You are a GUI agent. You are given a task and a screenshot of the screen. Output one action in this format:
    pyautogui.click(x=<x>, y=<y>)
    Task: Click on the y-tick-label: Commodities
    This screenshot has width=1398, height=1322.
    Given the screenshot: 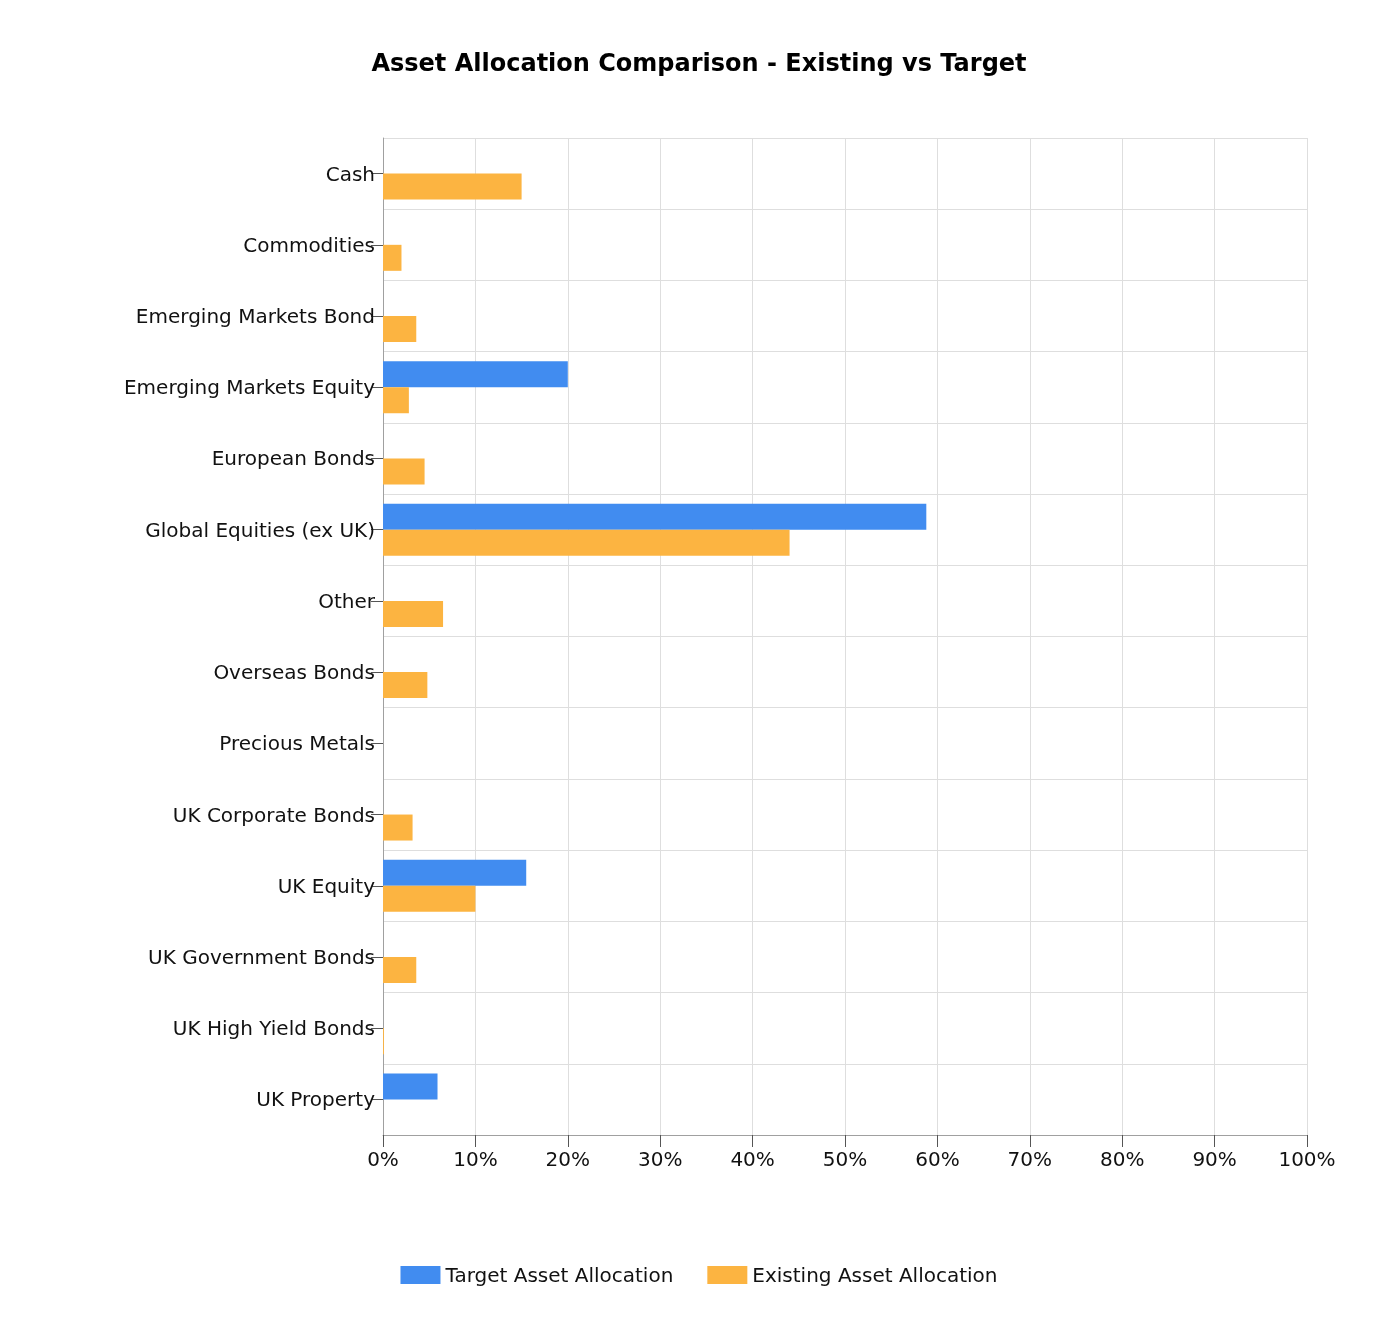 What is the action you would take?
    pyautogui.click(x=309, y=244)
    